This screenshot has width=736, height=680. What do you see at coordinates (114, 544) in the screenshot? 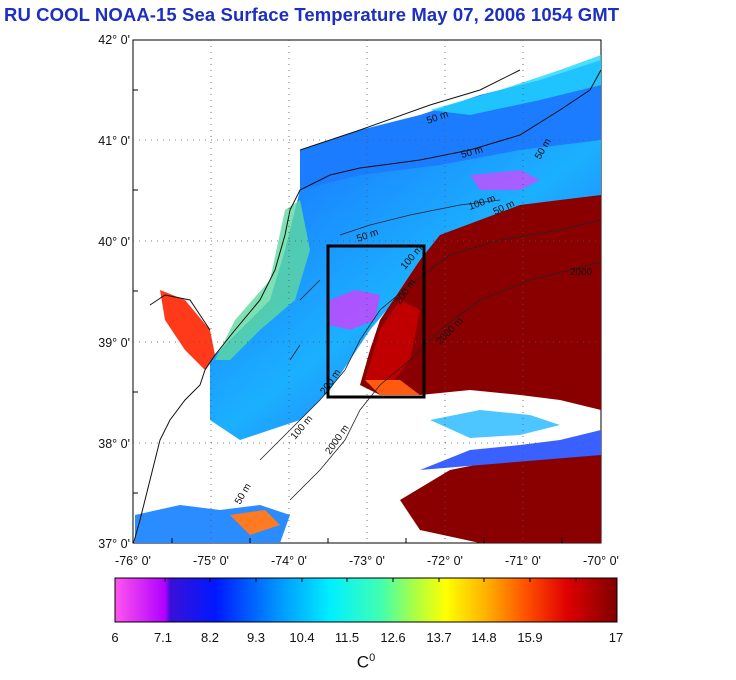
I see `lat-label: 37° 0'` at bounding box center [114, 544].